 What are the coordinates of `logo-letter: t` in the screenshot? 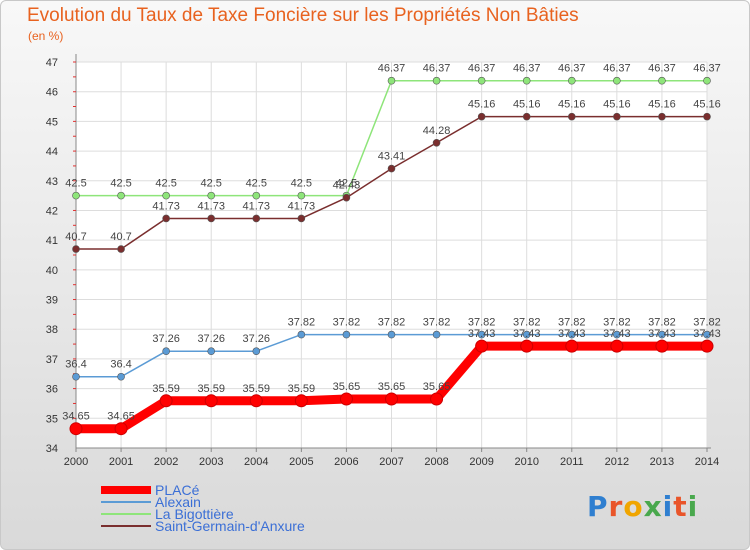 It's located at (680, 506).